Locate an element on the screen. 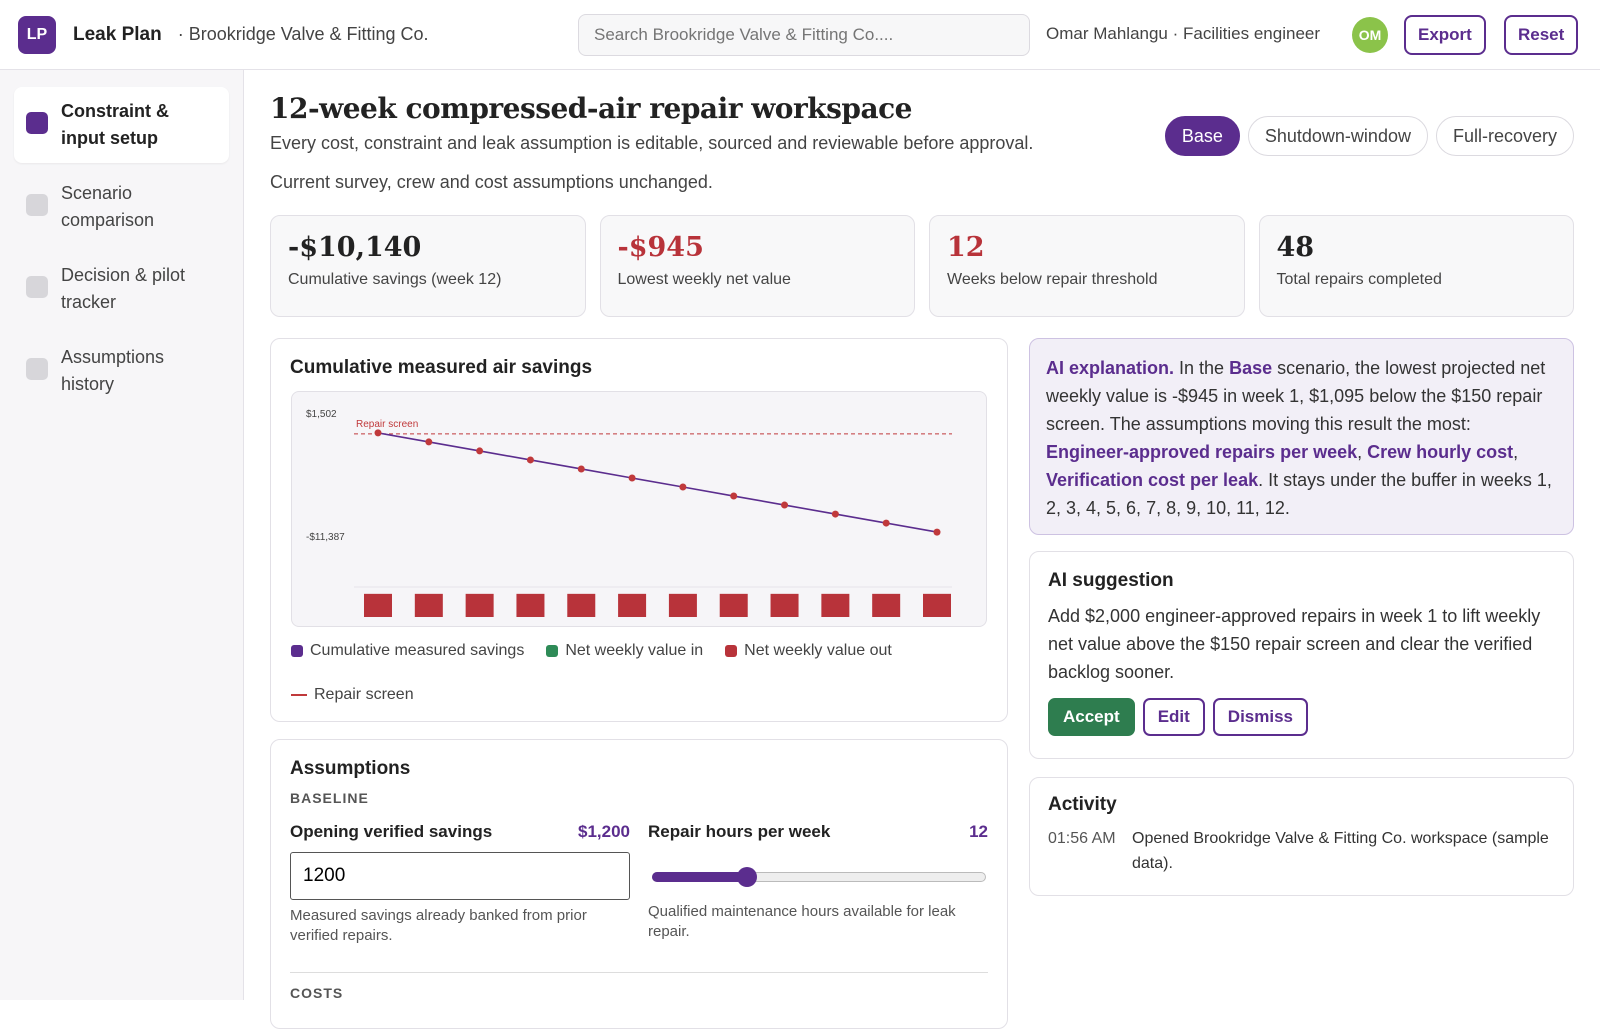  org-name: · Brookridge Valve & Fitting Co. is located at coordinates (303, 34).